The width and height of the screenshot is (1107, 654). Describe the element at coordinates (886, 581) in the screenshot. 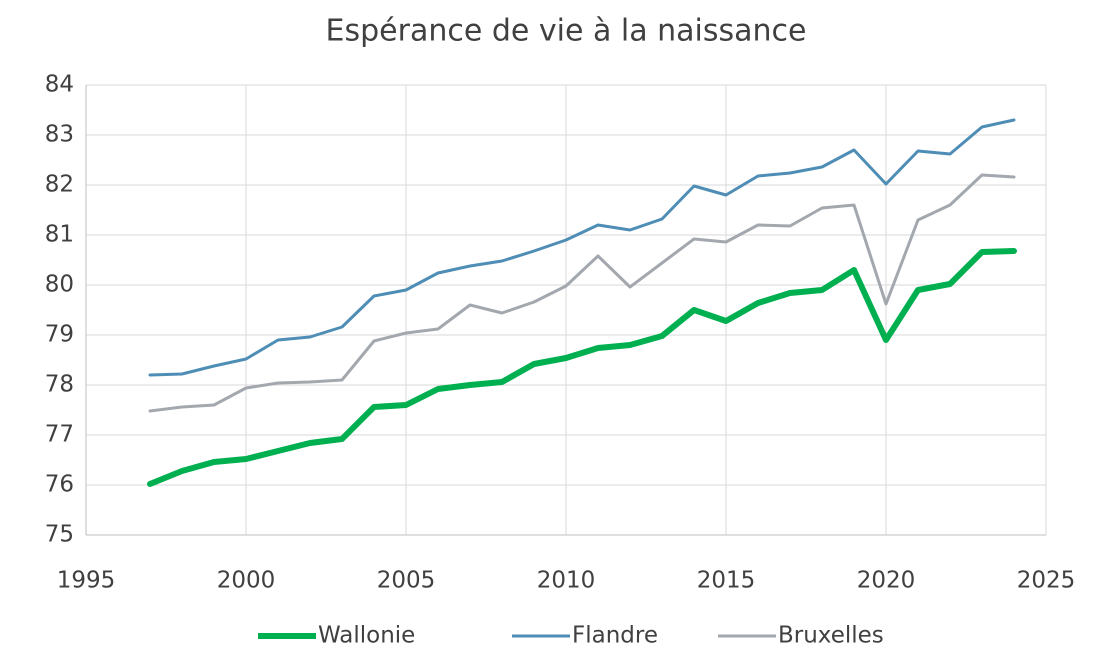

I see `x-tick-label: 2020` at that location.